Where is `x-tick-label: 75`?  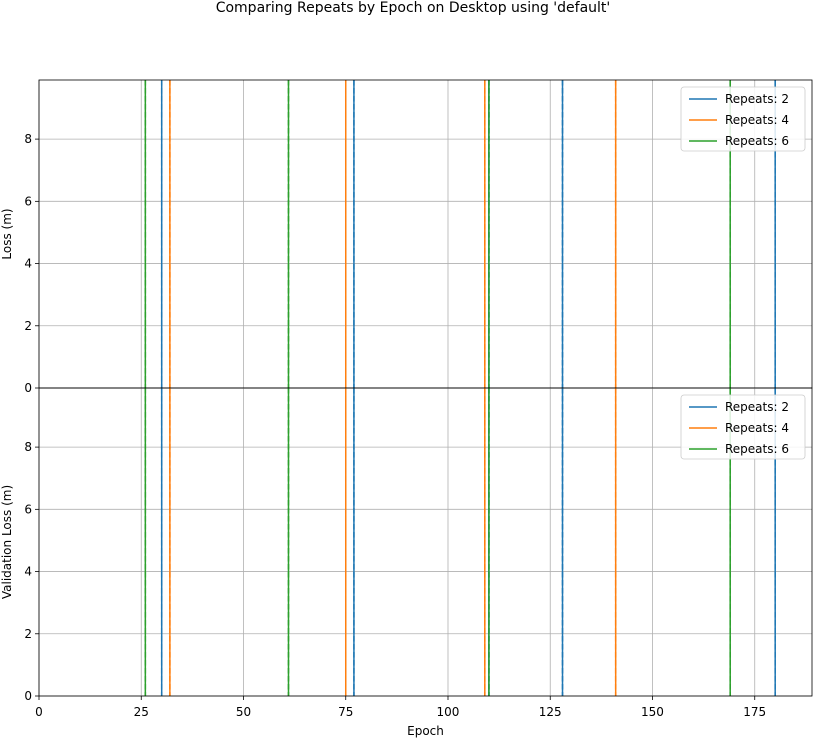 x-tick-label: 75 is located at coordinates (345, 712).